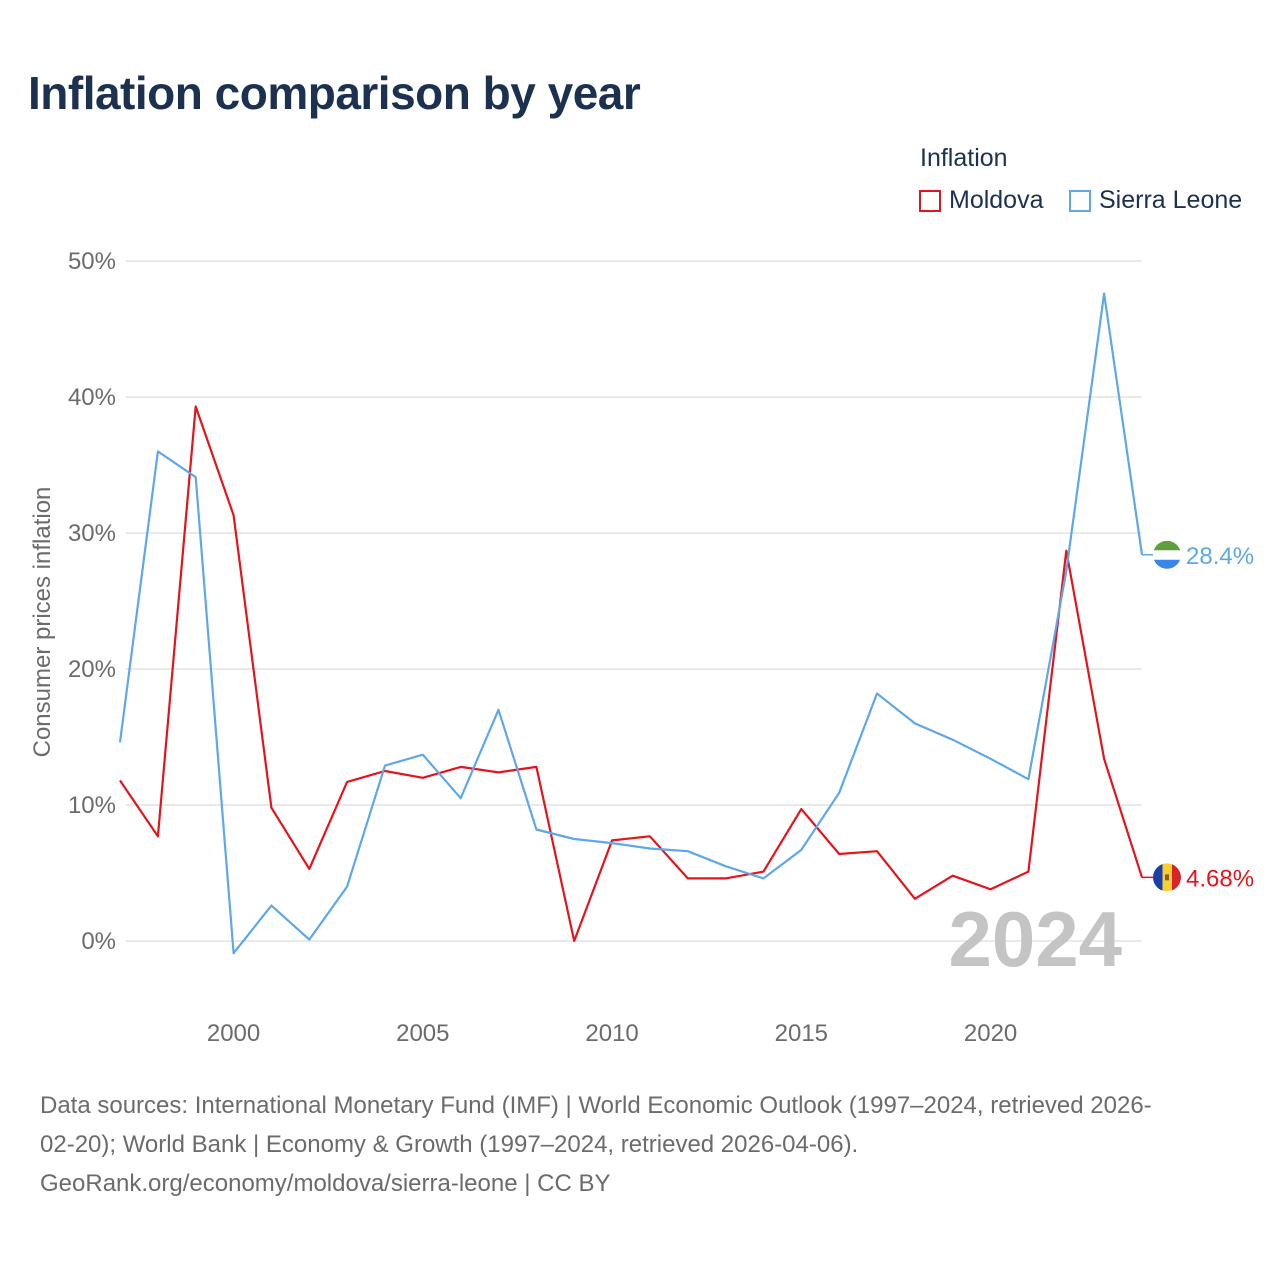  I want to click on x-tick-label: 2010, so click(611, 1033).